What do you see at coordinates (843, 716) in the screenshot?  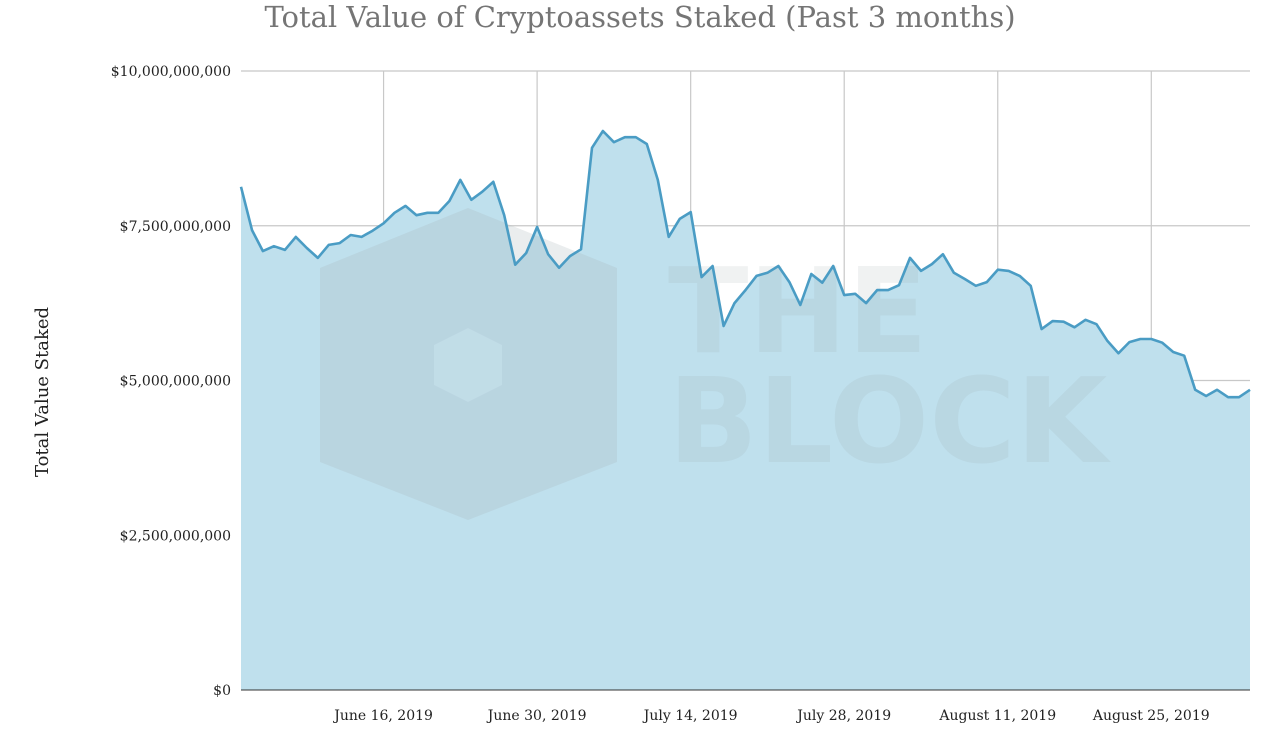 I see `x-tick-label: July 28, 2019` at bounding box center [843, 716].